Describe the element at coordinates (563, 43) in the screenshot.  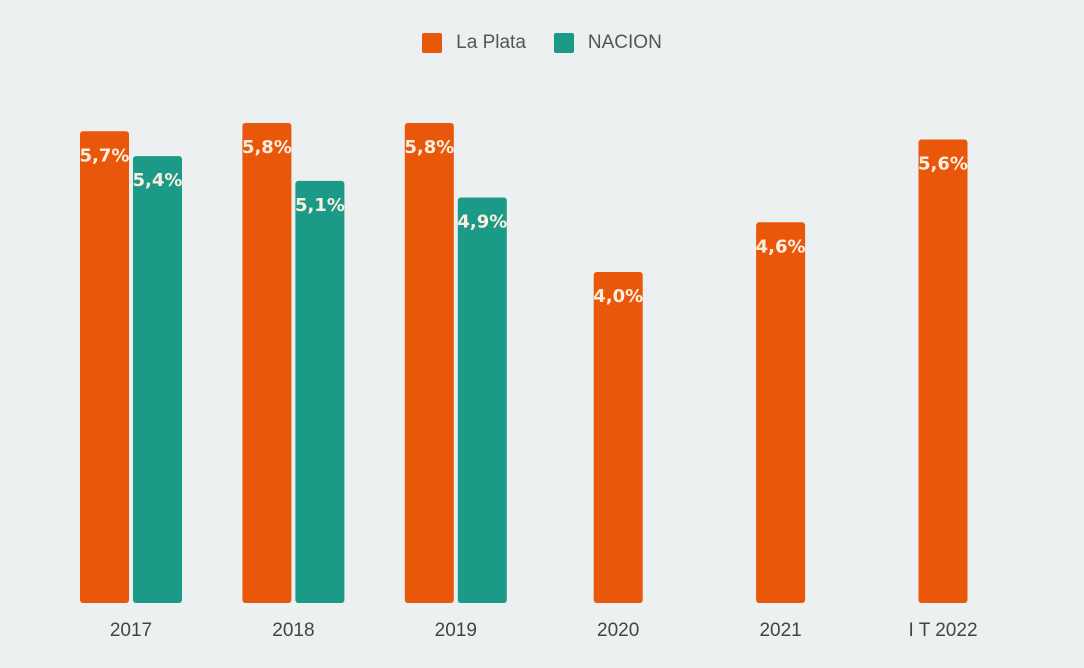
I see `legend-swatch-nacion` at that location.